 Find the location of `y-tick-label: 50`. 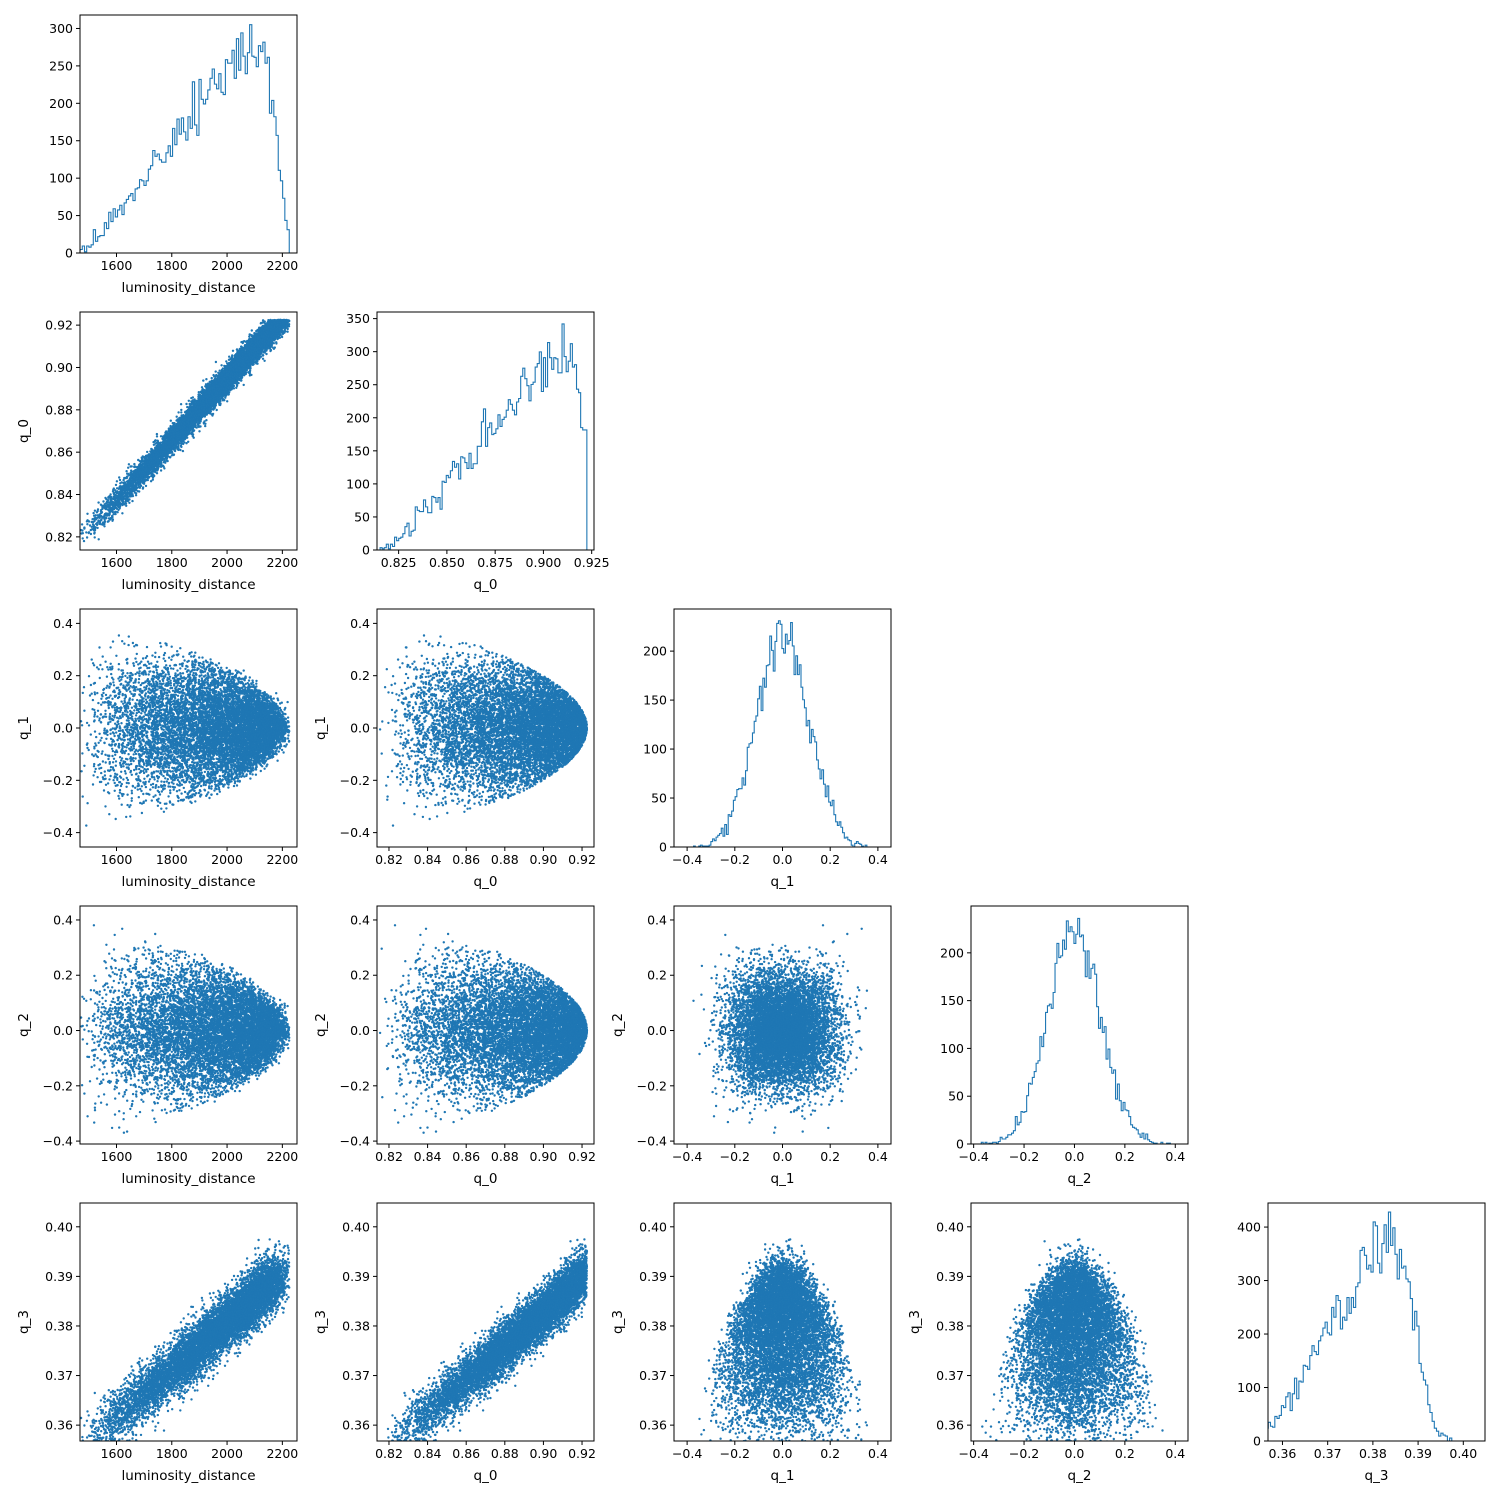

y-tick-label: 50 is located at coordinates (65, 215).